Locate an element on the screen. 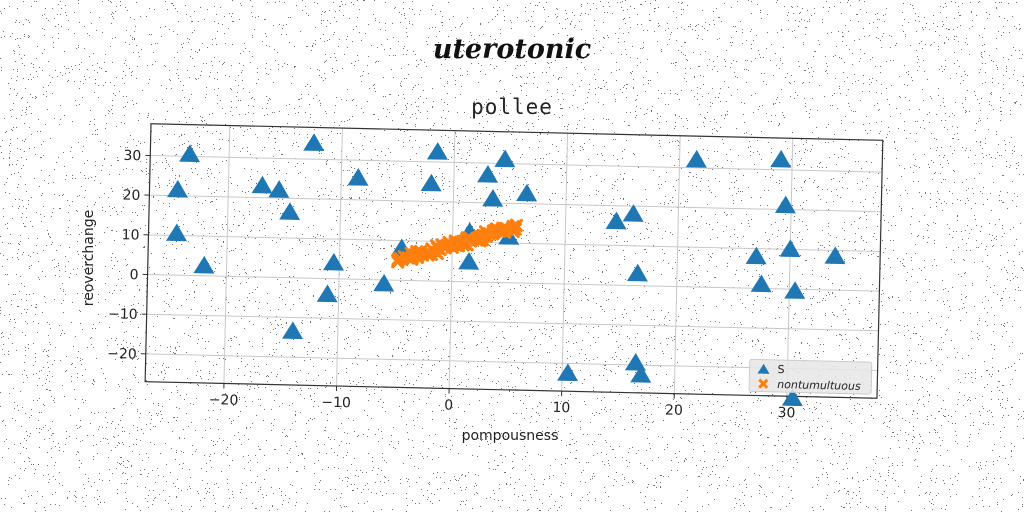 The width and height of the screenshot is (1024, 512). legend-label-s: S is located at coordinates (780, 369).